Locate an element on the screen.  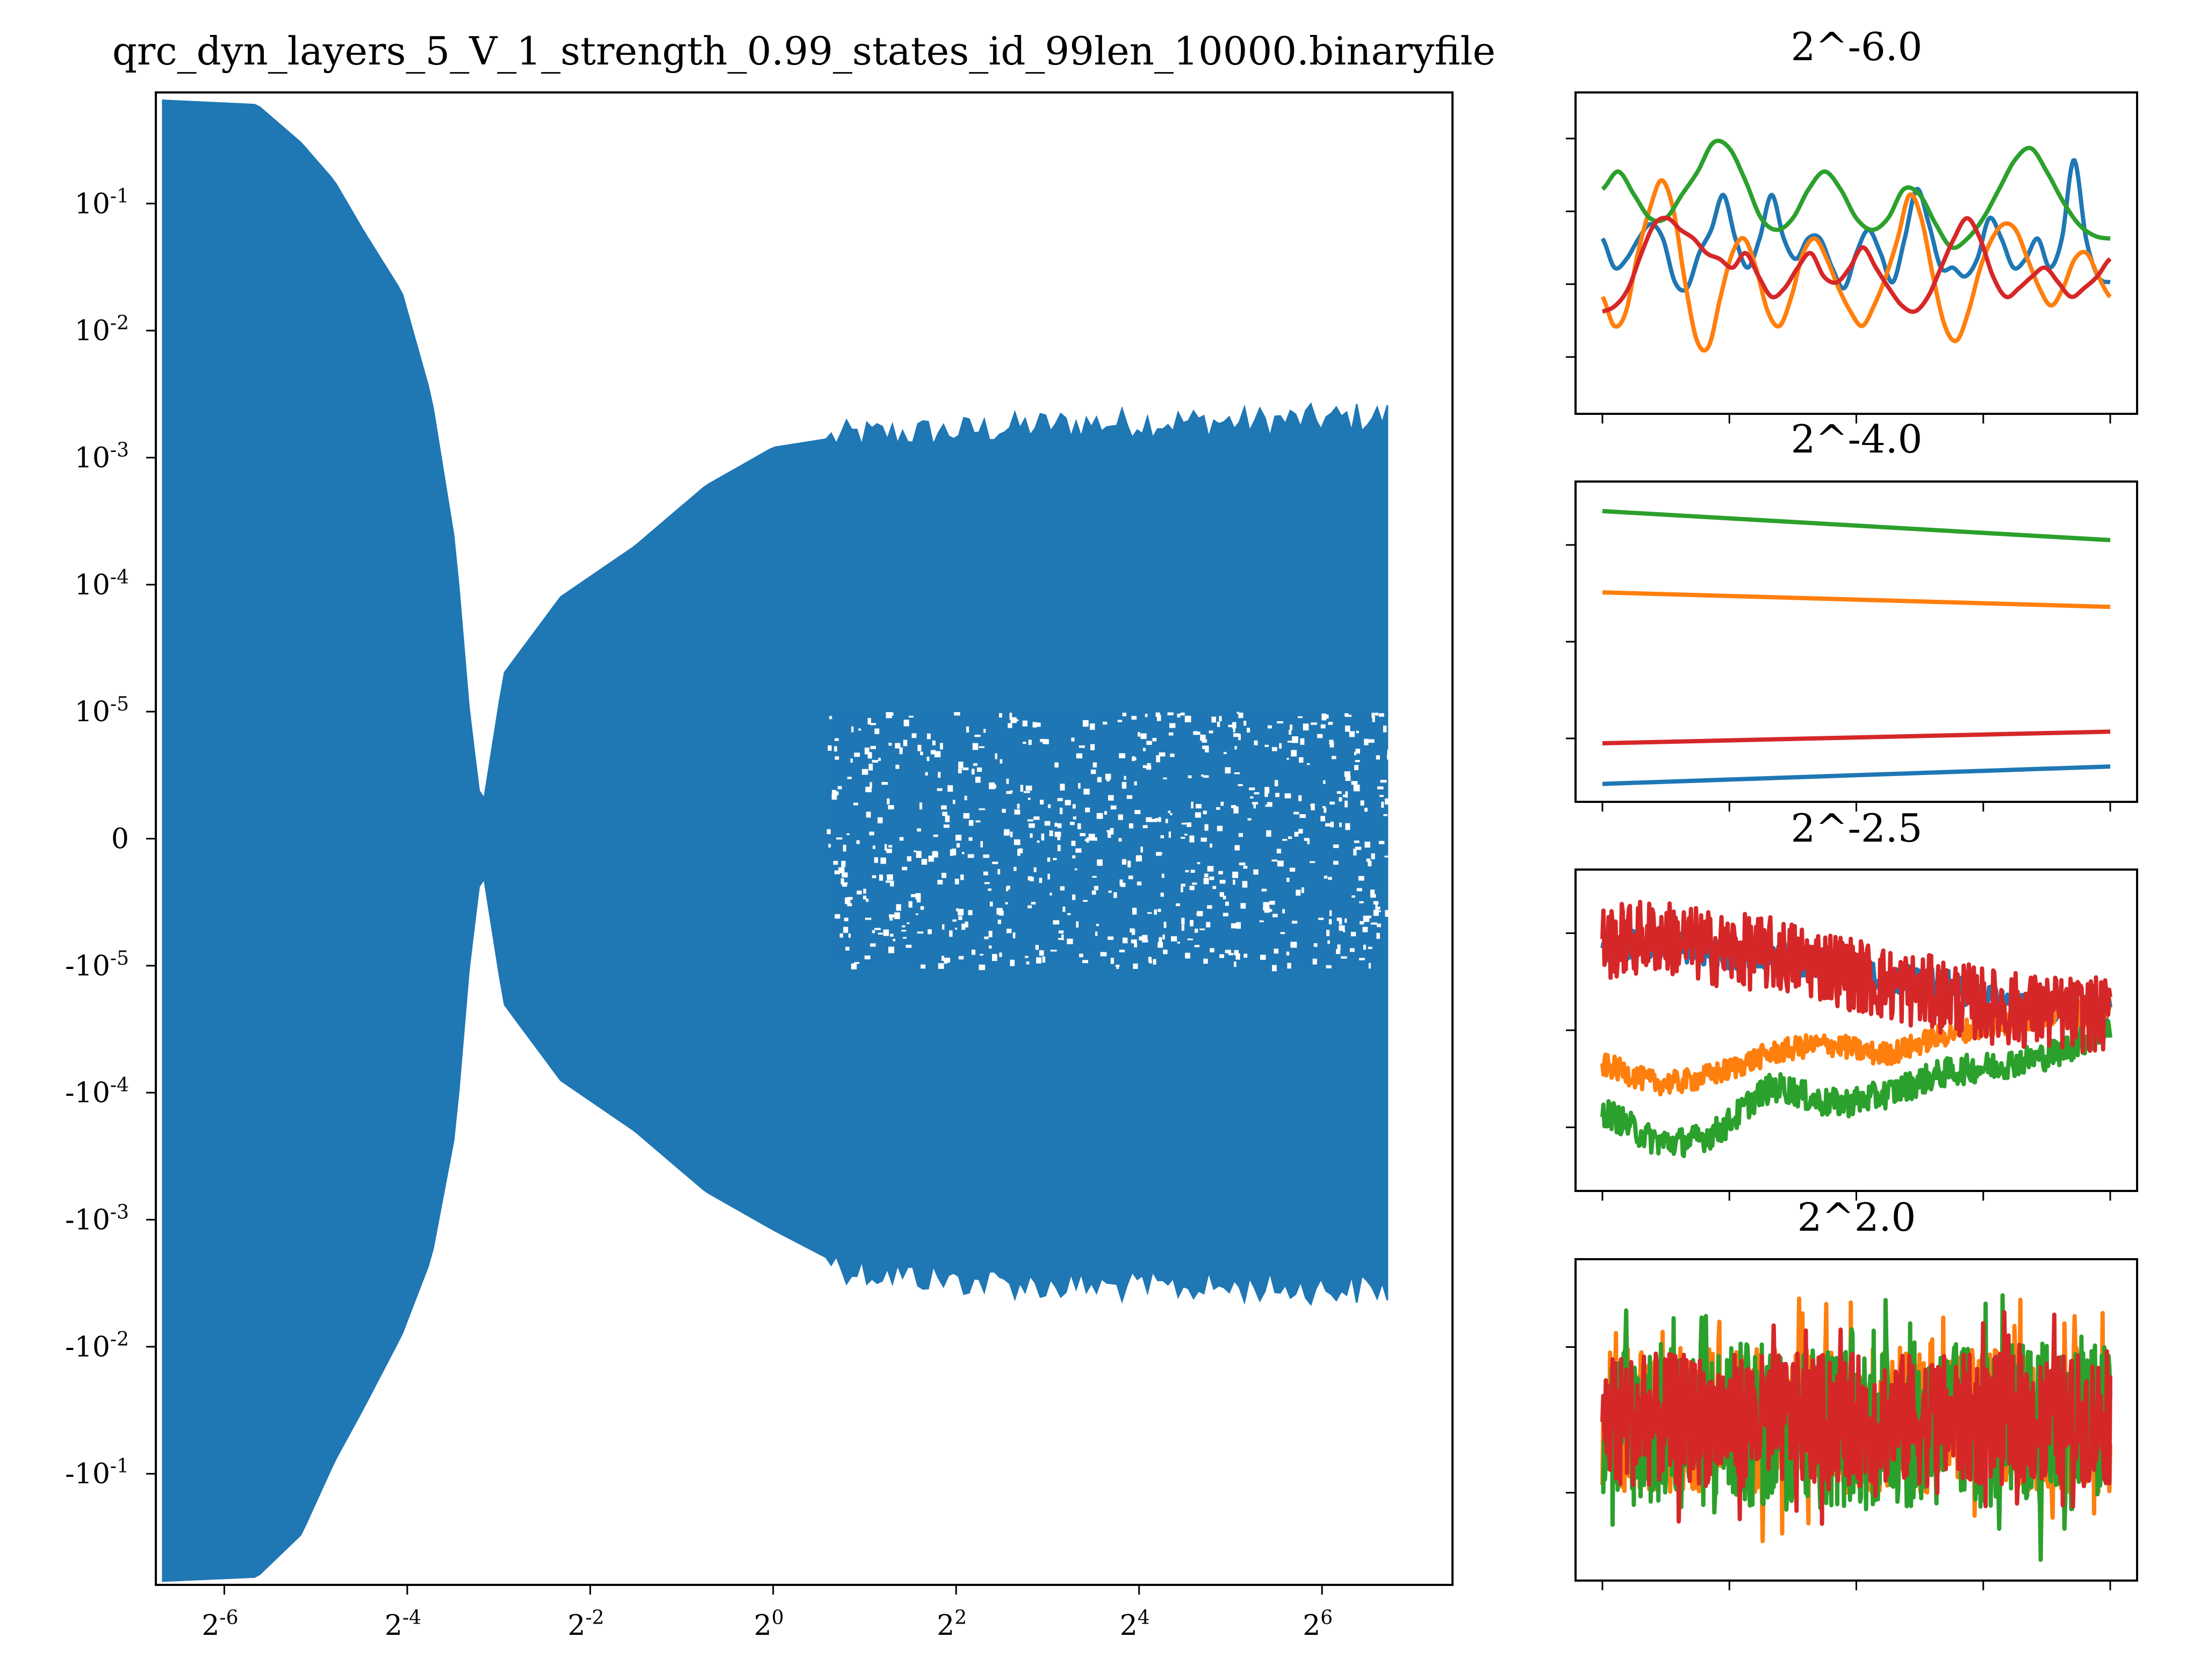
panel-4-title: 2^2.0 is located at coordinates (1856, 1218).